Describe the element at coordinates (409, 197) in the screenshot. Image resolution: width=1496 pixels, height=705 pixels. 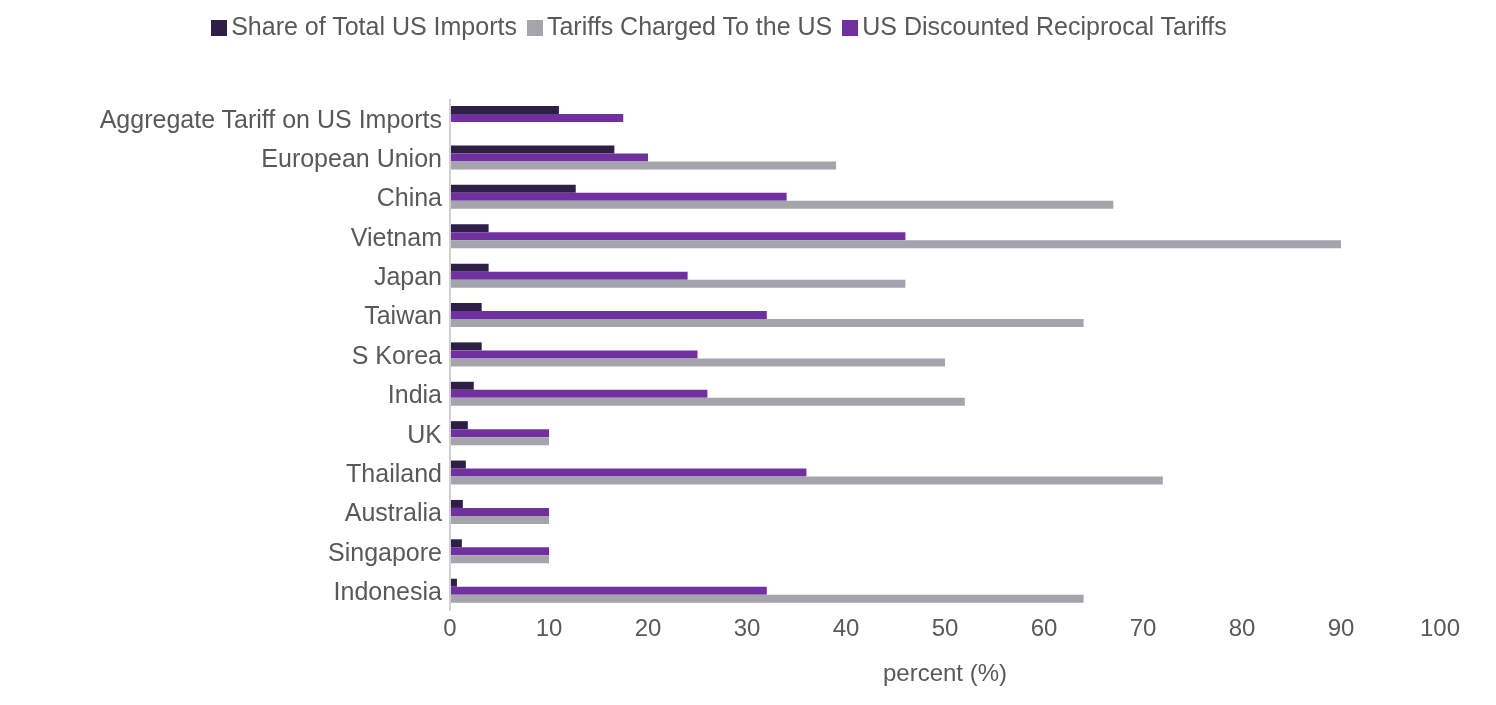
I see `y-tick-label: China` at that location.